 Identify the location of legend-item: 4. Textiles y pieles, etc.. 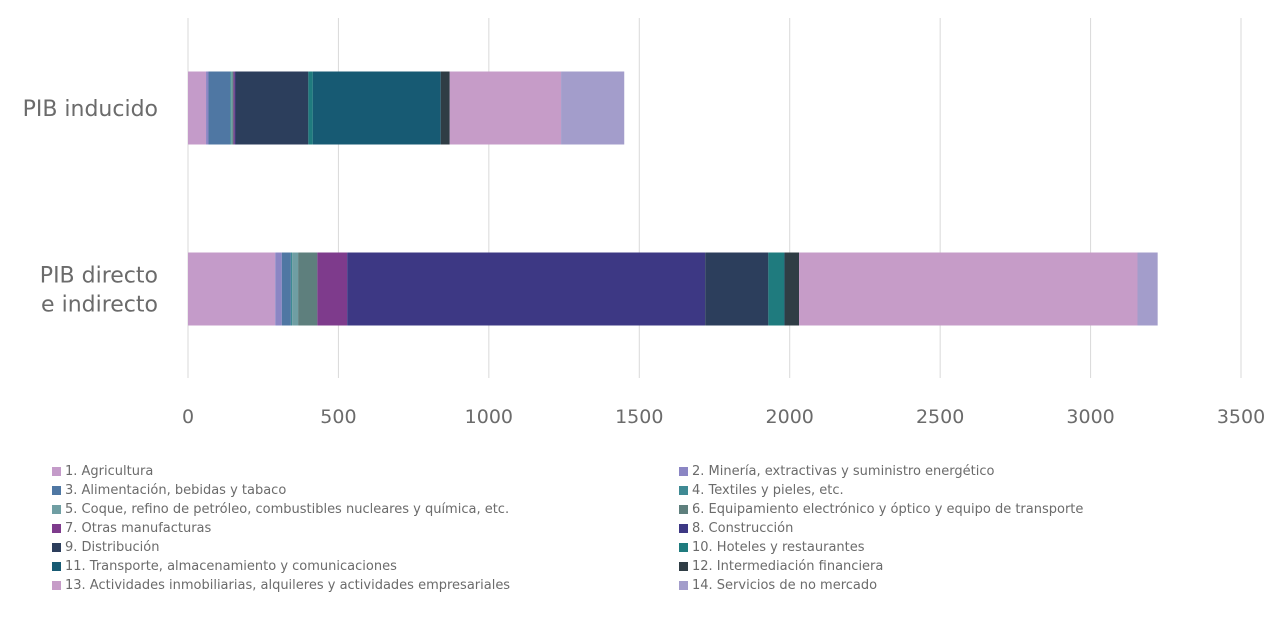
(959, 490).